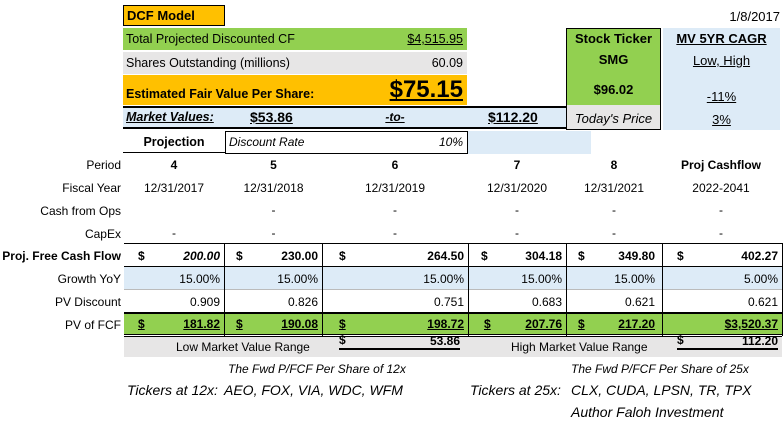 Image resolution: width=784 pixels, height=425 pixels. What do you see at coordinates (721, 79) in the screenshot?
I see `cagr-box` at bounding box center [721, 79].